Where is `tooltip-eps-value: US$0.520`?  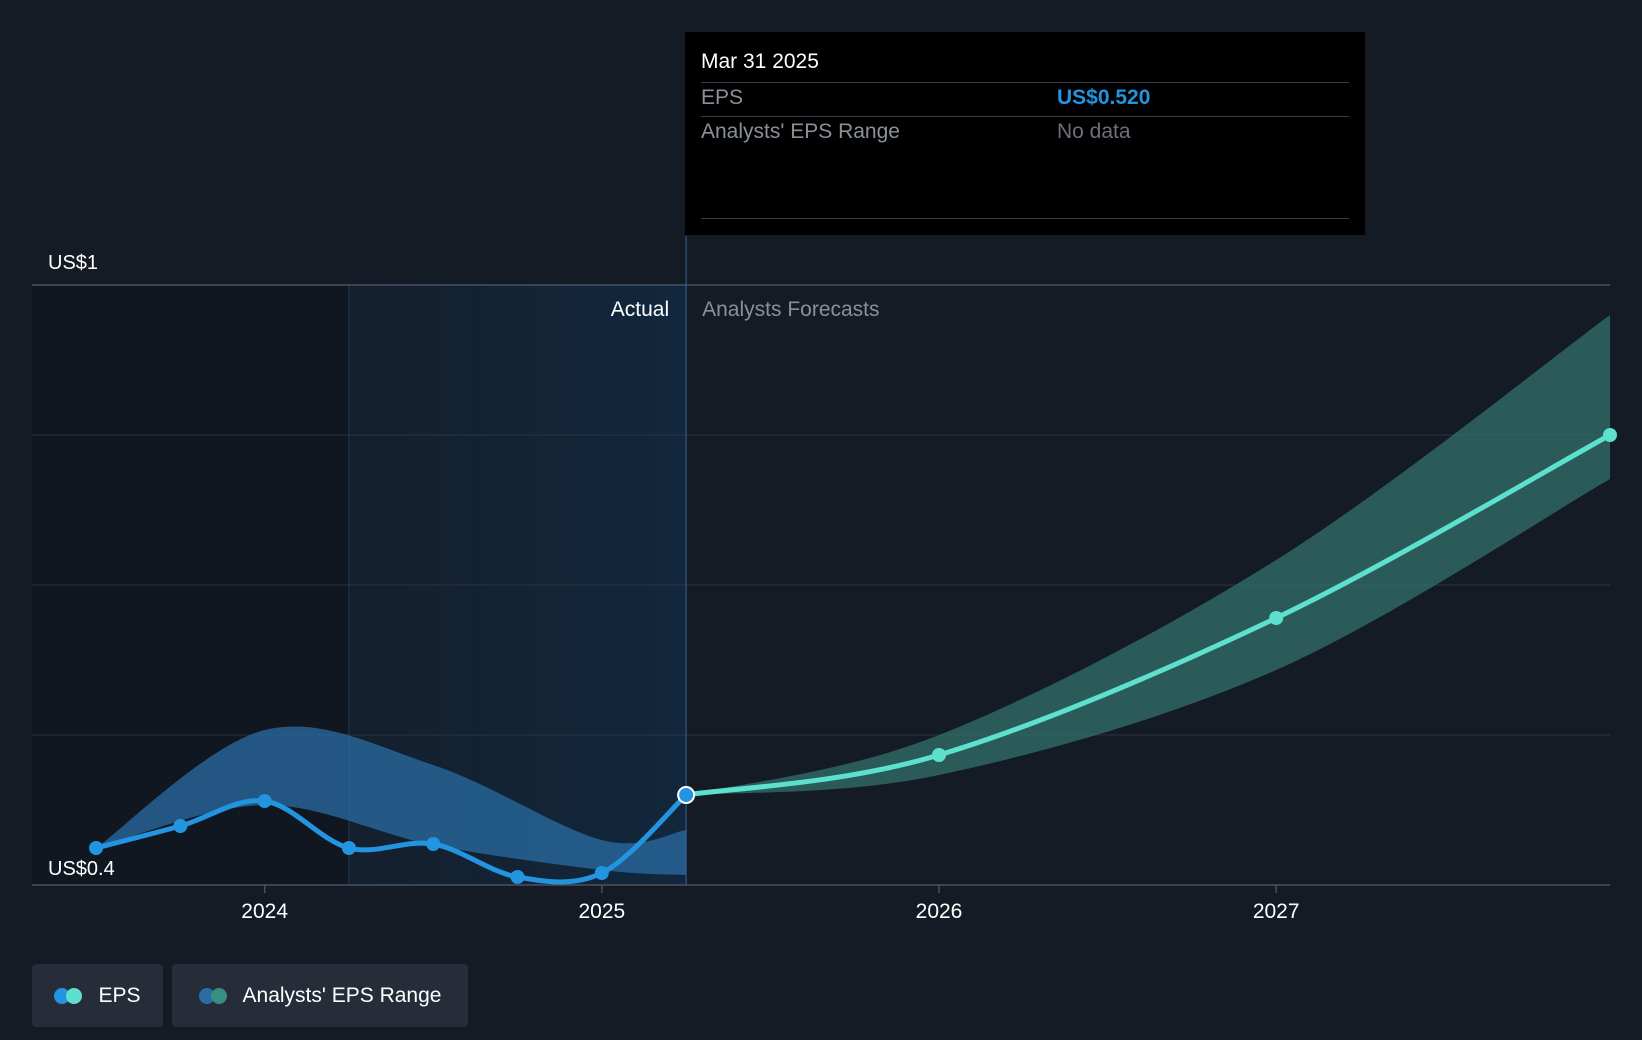
tooltip-eps-value: US$0.520 is located at coordinates (1104, 97).